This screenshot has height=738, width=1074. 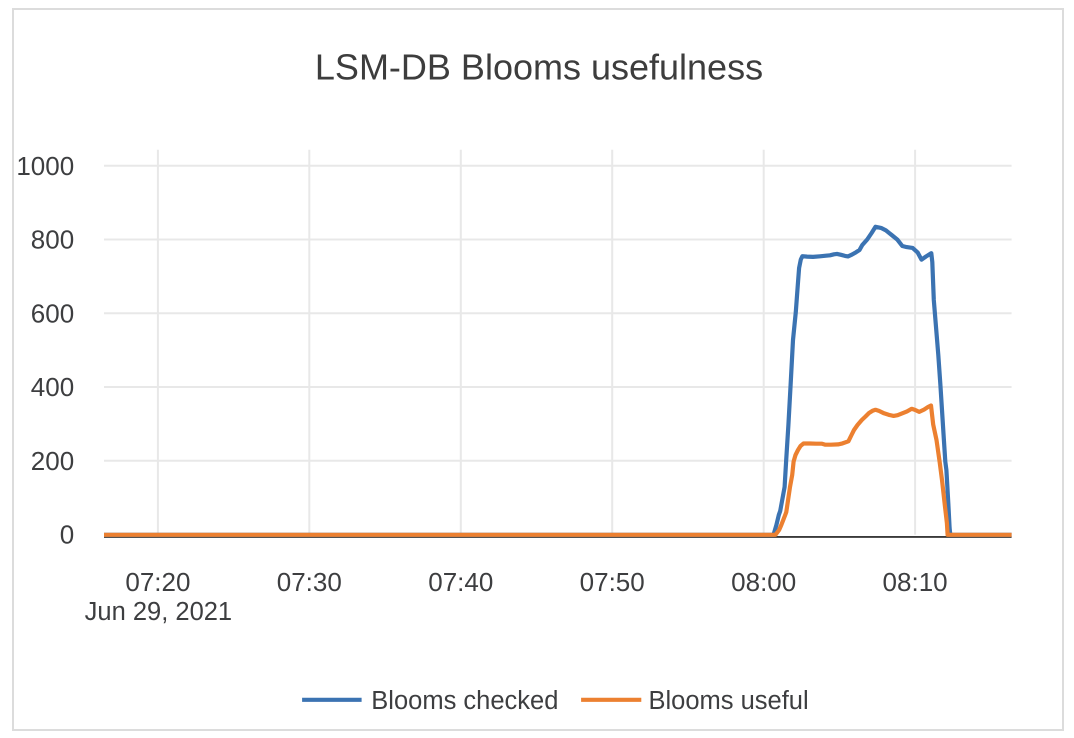 I want to click on svg-text: 400, so click(x=52, y=387).